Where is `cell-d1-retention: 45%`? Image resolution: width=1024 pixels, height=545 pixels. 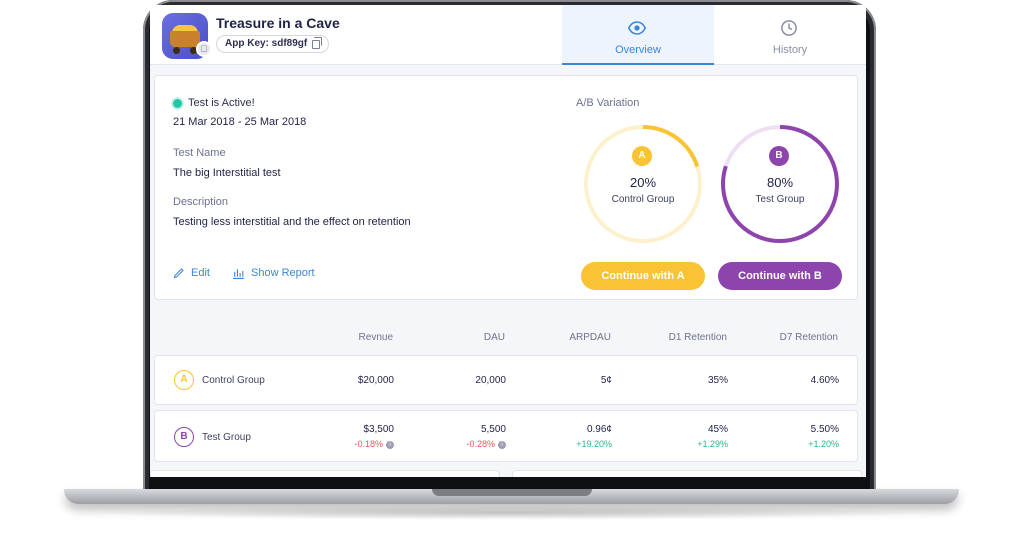 cell-d1-retention: 45% is located at coordinates (717, 429).